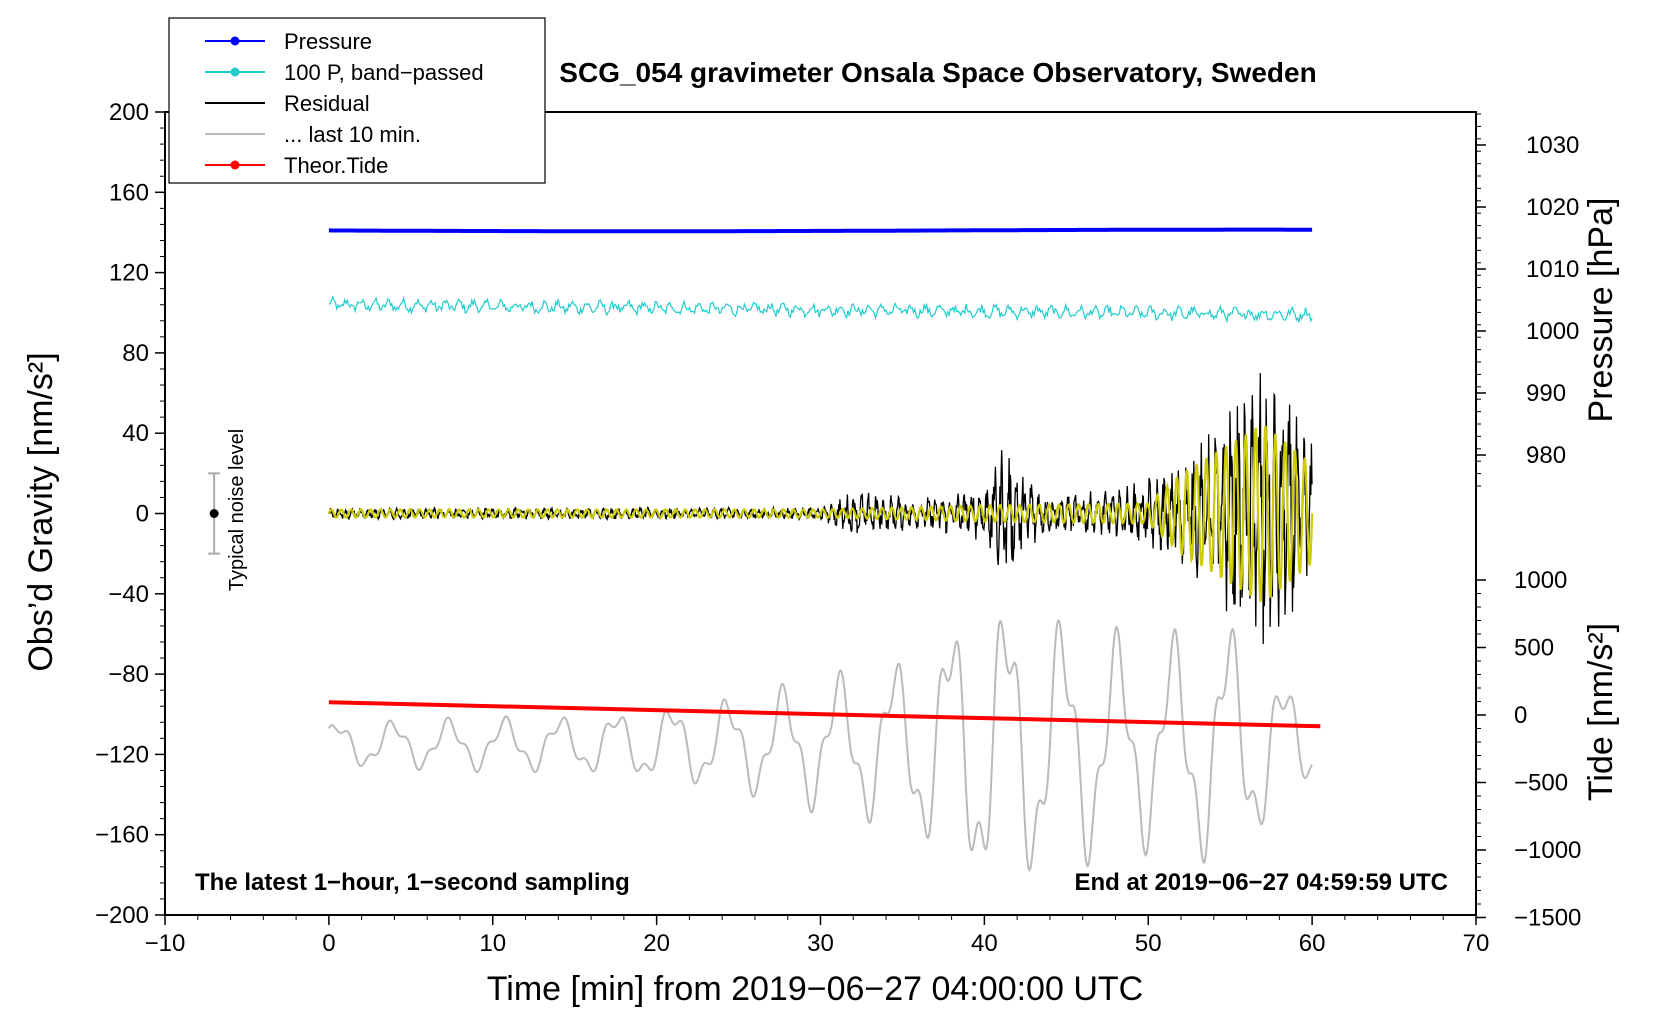  What do you see at coordinates (1552, 269) in the screenshot?
I see `pressure-tick-label: 1010` at bounding box center [1552, 269].